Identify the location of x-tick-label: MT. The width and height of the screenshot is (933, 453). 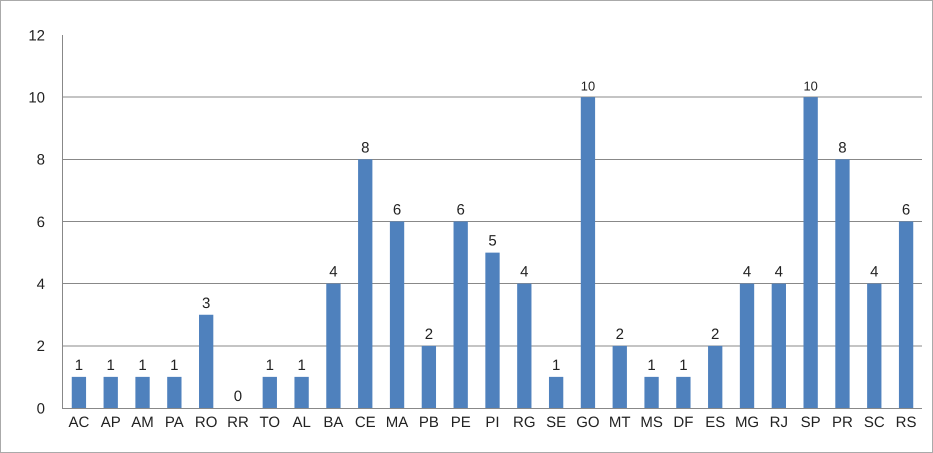
(619, 422).